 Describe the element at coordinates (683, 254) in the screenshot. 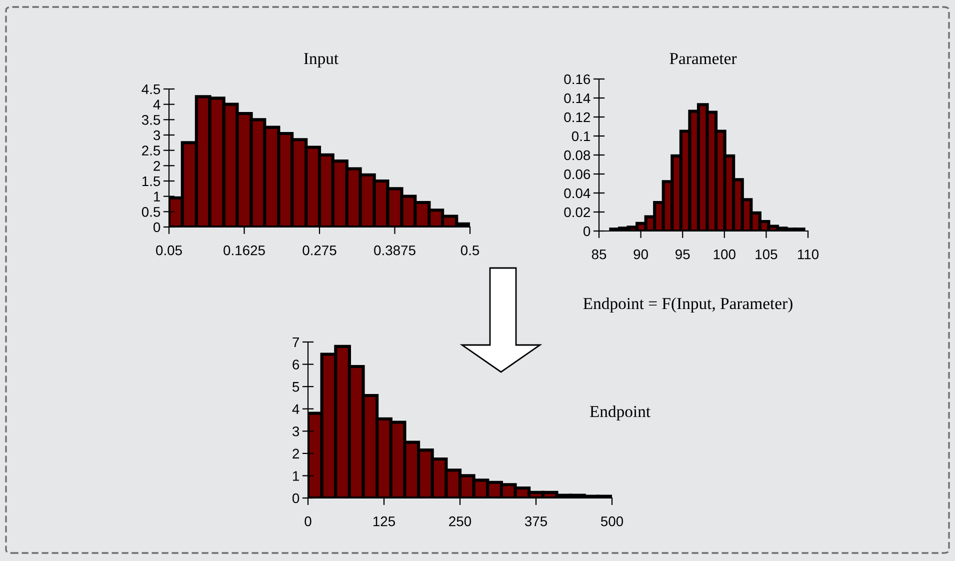

I see `x-tick-label: 95` at that location.